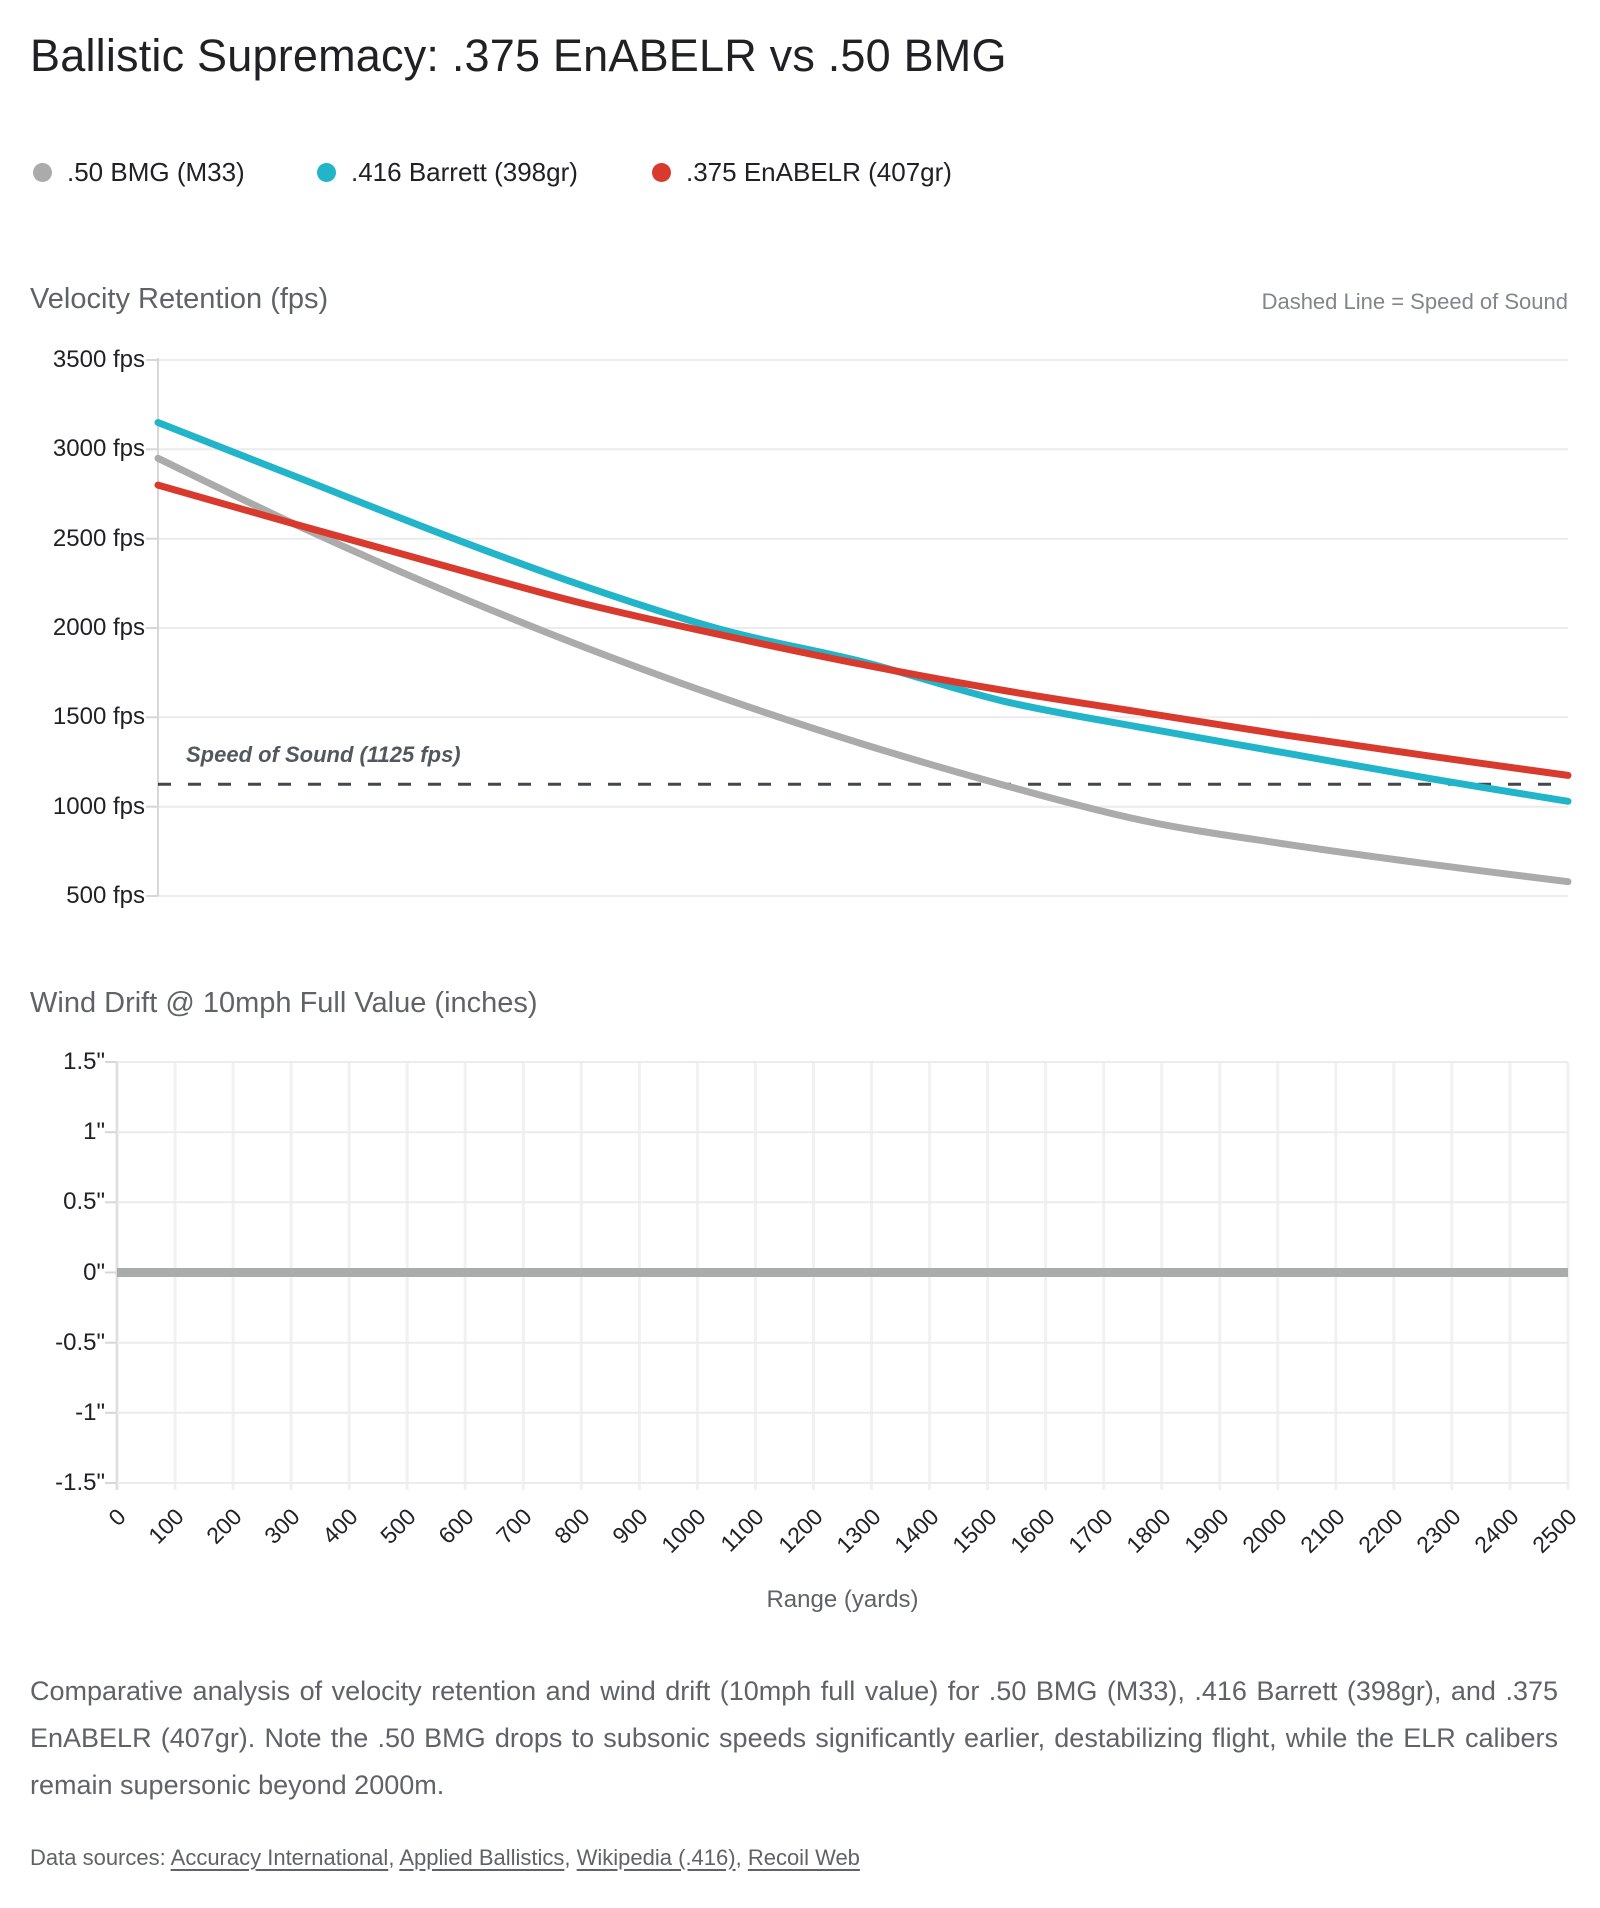 This screenshot has height=1908, width=1600. I want to click on x-axis-title: Range (yards), so click(842, 1599).